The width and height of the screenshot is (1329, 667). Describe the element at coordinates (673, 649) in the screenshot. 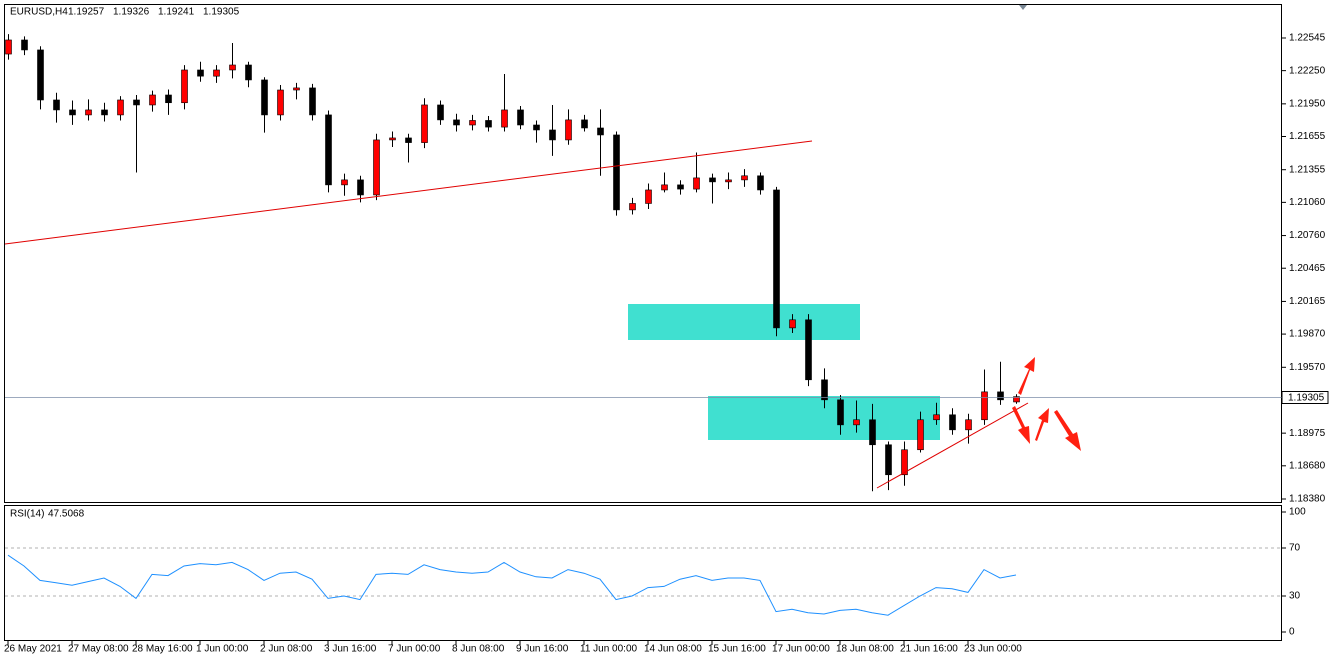

I see `x-tick-label: 14 Jun 08:00` at that location.